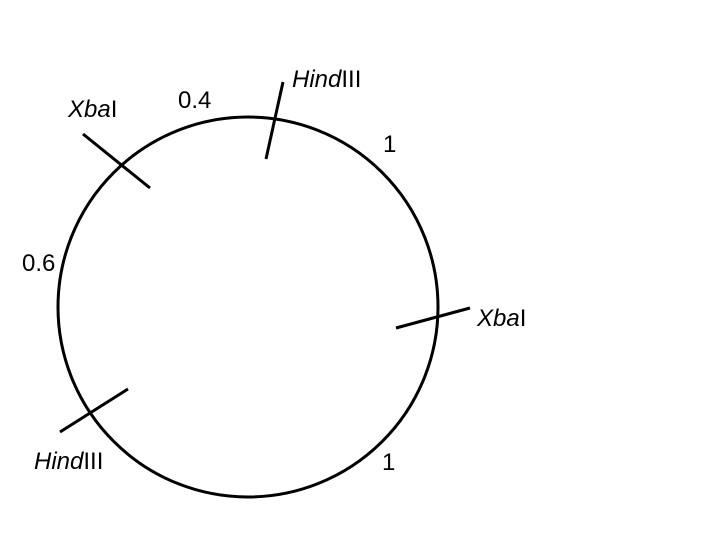 Image resolution: width=720 pixels, height=540 pixels. What do you see at coordinates (194, 100) in the screenshot?
I see `distance-label-left-to-top: 0.4` at bounding box center [194, 100].